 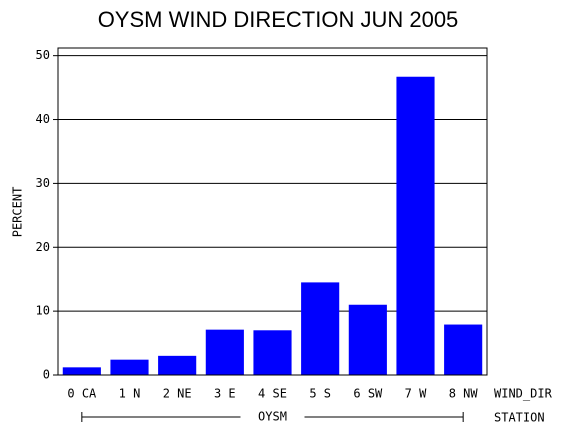 I want to click on y-tick-label: 0, so click(x=46, y=375).